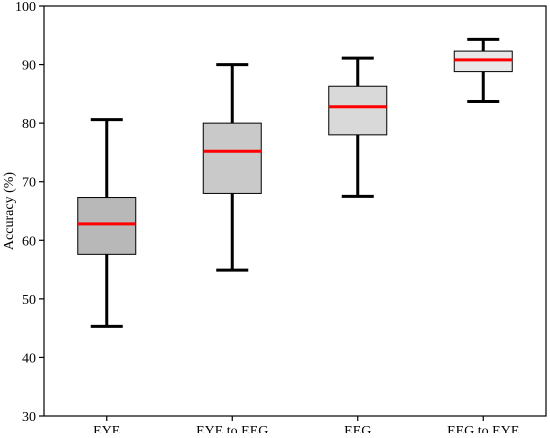 This screenshot has height=438, width=550. What do you see at coordinates (9, 211) in the screenshot?
I see `y-axis-label: Accuracy (%)` at bounding box center [9, 211].